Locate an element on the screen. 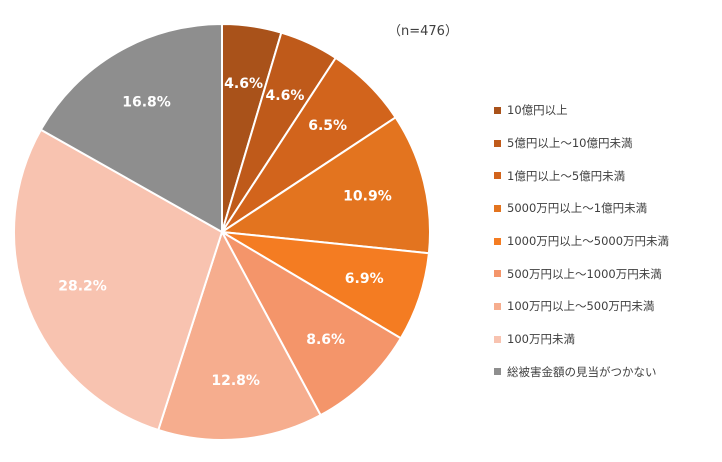 This screenshot has height=462, width=722. legend-item: 100万円以上～500万円未満 is located at coordinates (581, 306).